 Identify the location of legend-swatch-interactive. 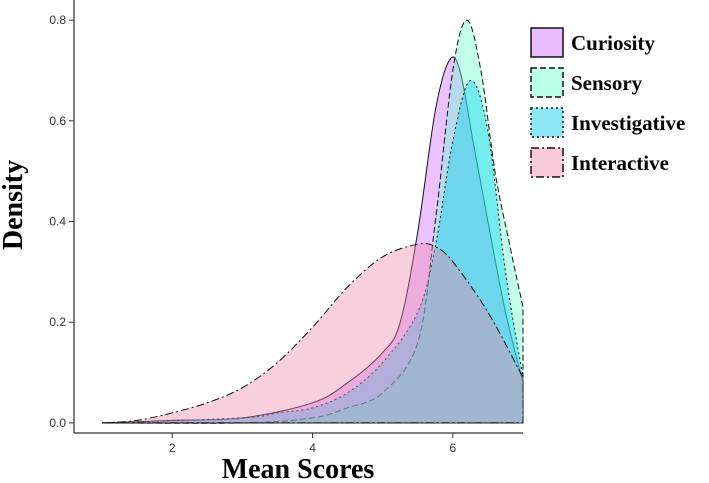
(547, 162).